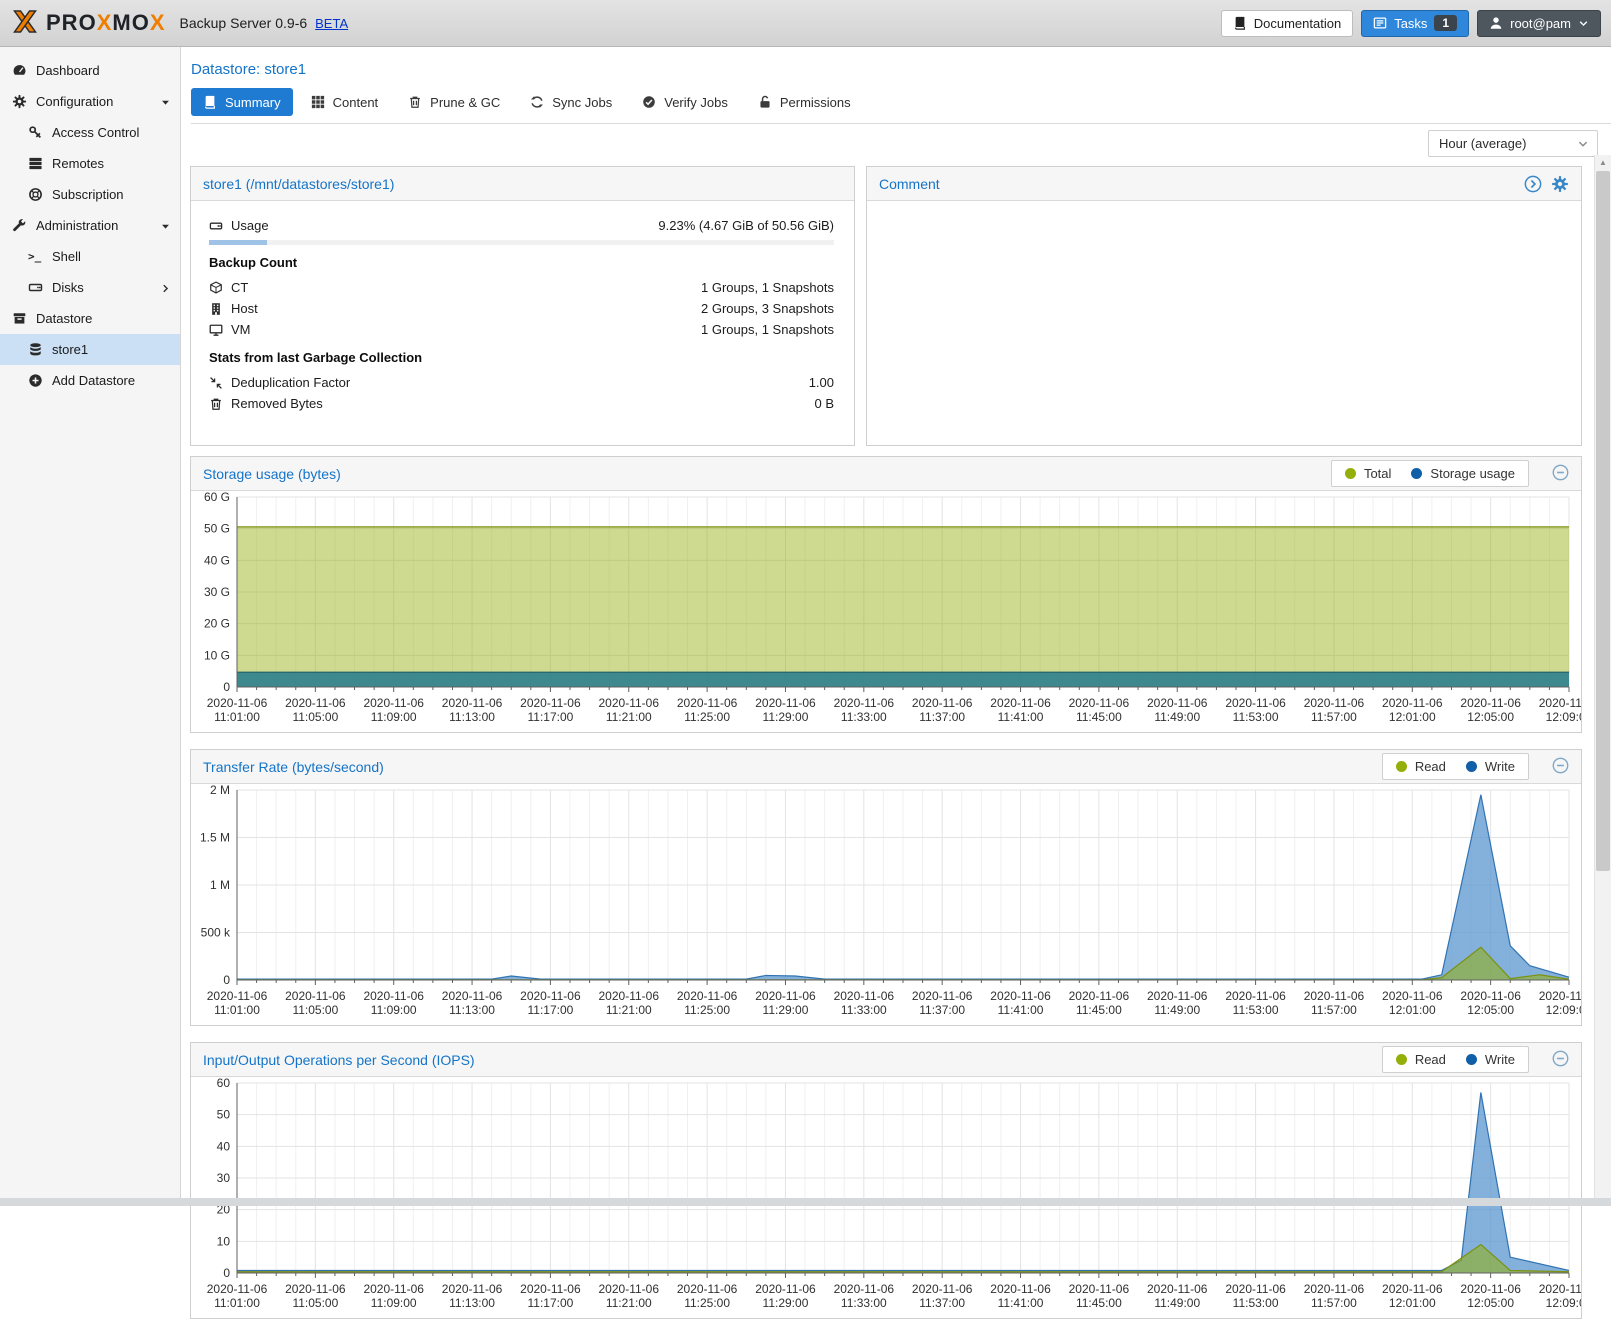 The image size is (1611, 1319). What do you see at coordinates (224, 1241) in the screenshot?
I see `svg-text: 10` at bounding box center [224, 1241].